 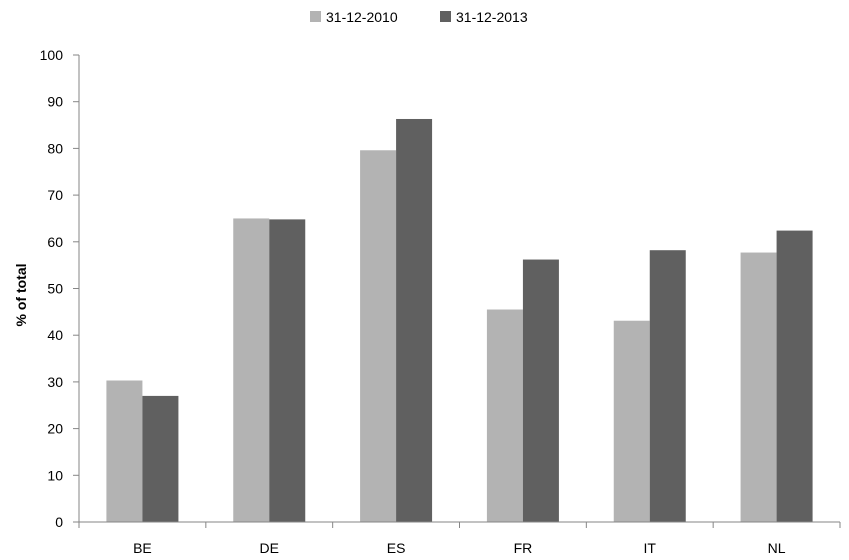 I want to click on bar-be-31-12-2013, so click(x=160, y=458).